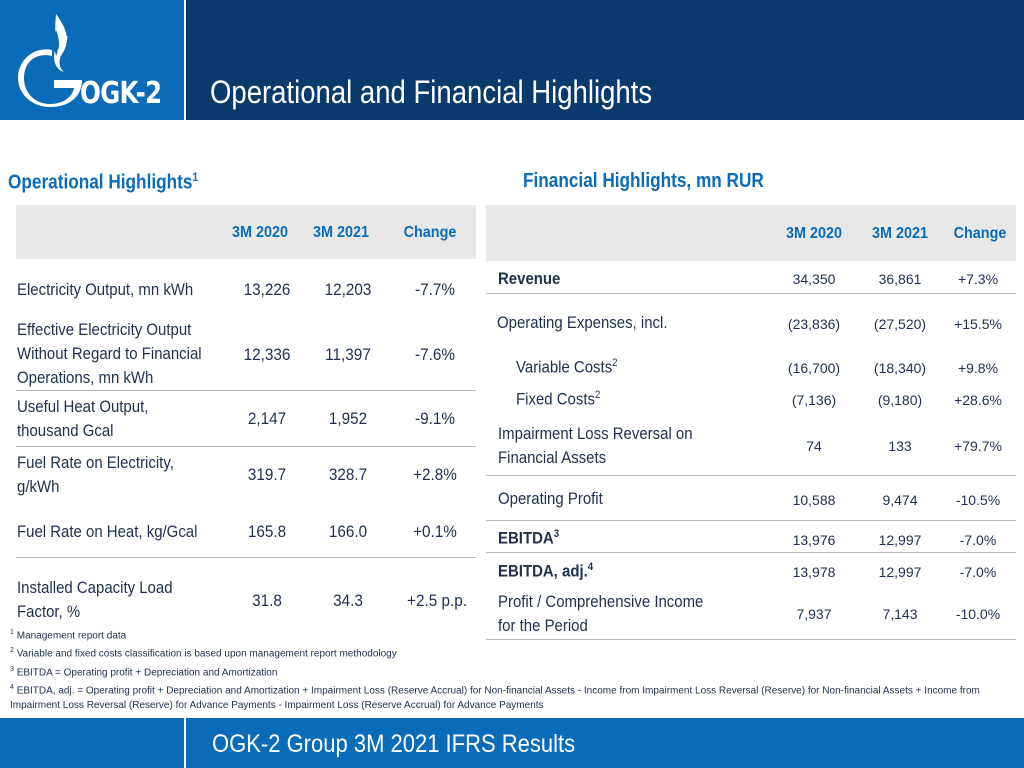 The image size is (1024, 768). I want to click on op-row-6-label: Installed Capacity Load Factor, %, so click(95, 599).